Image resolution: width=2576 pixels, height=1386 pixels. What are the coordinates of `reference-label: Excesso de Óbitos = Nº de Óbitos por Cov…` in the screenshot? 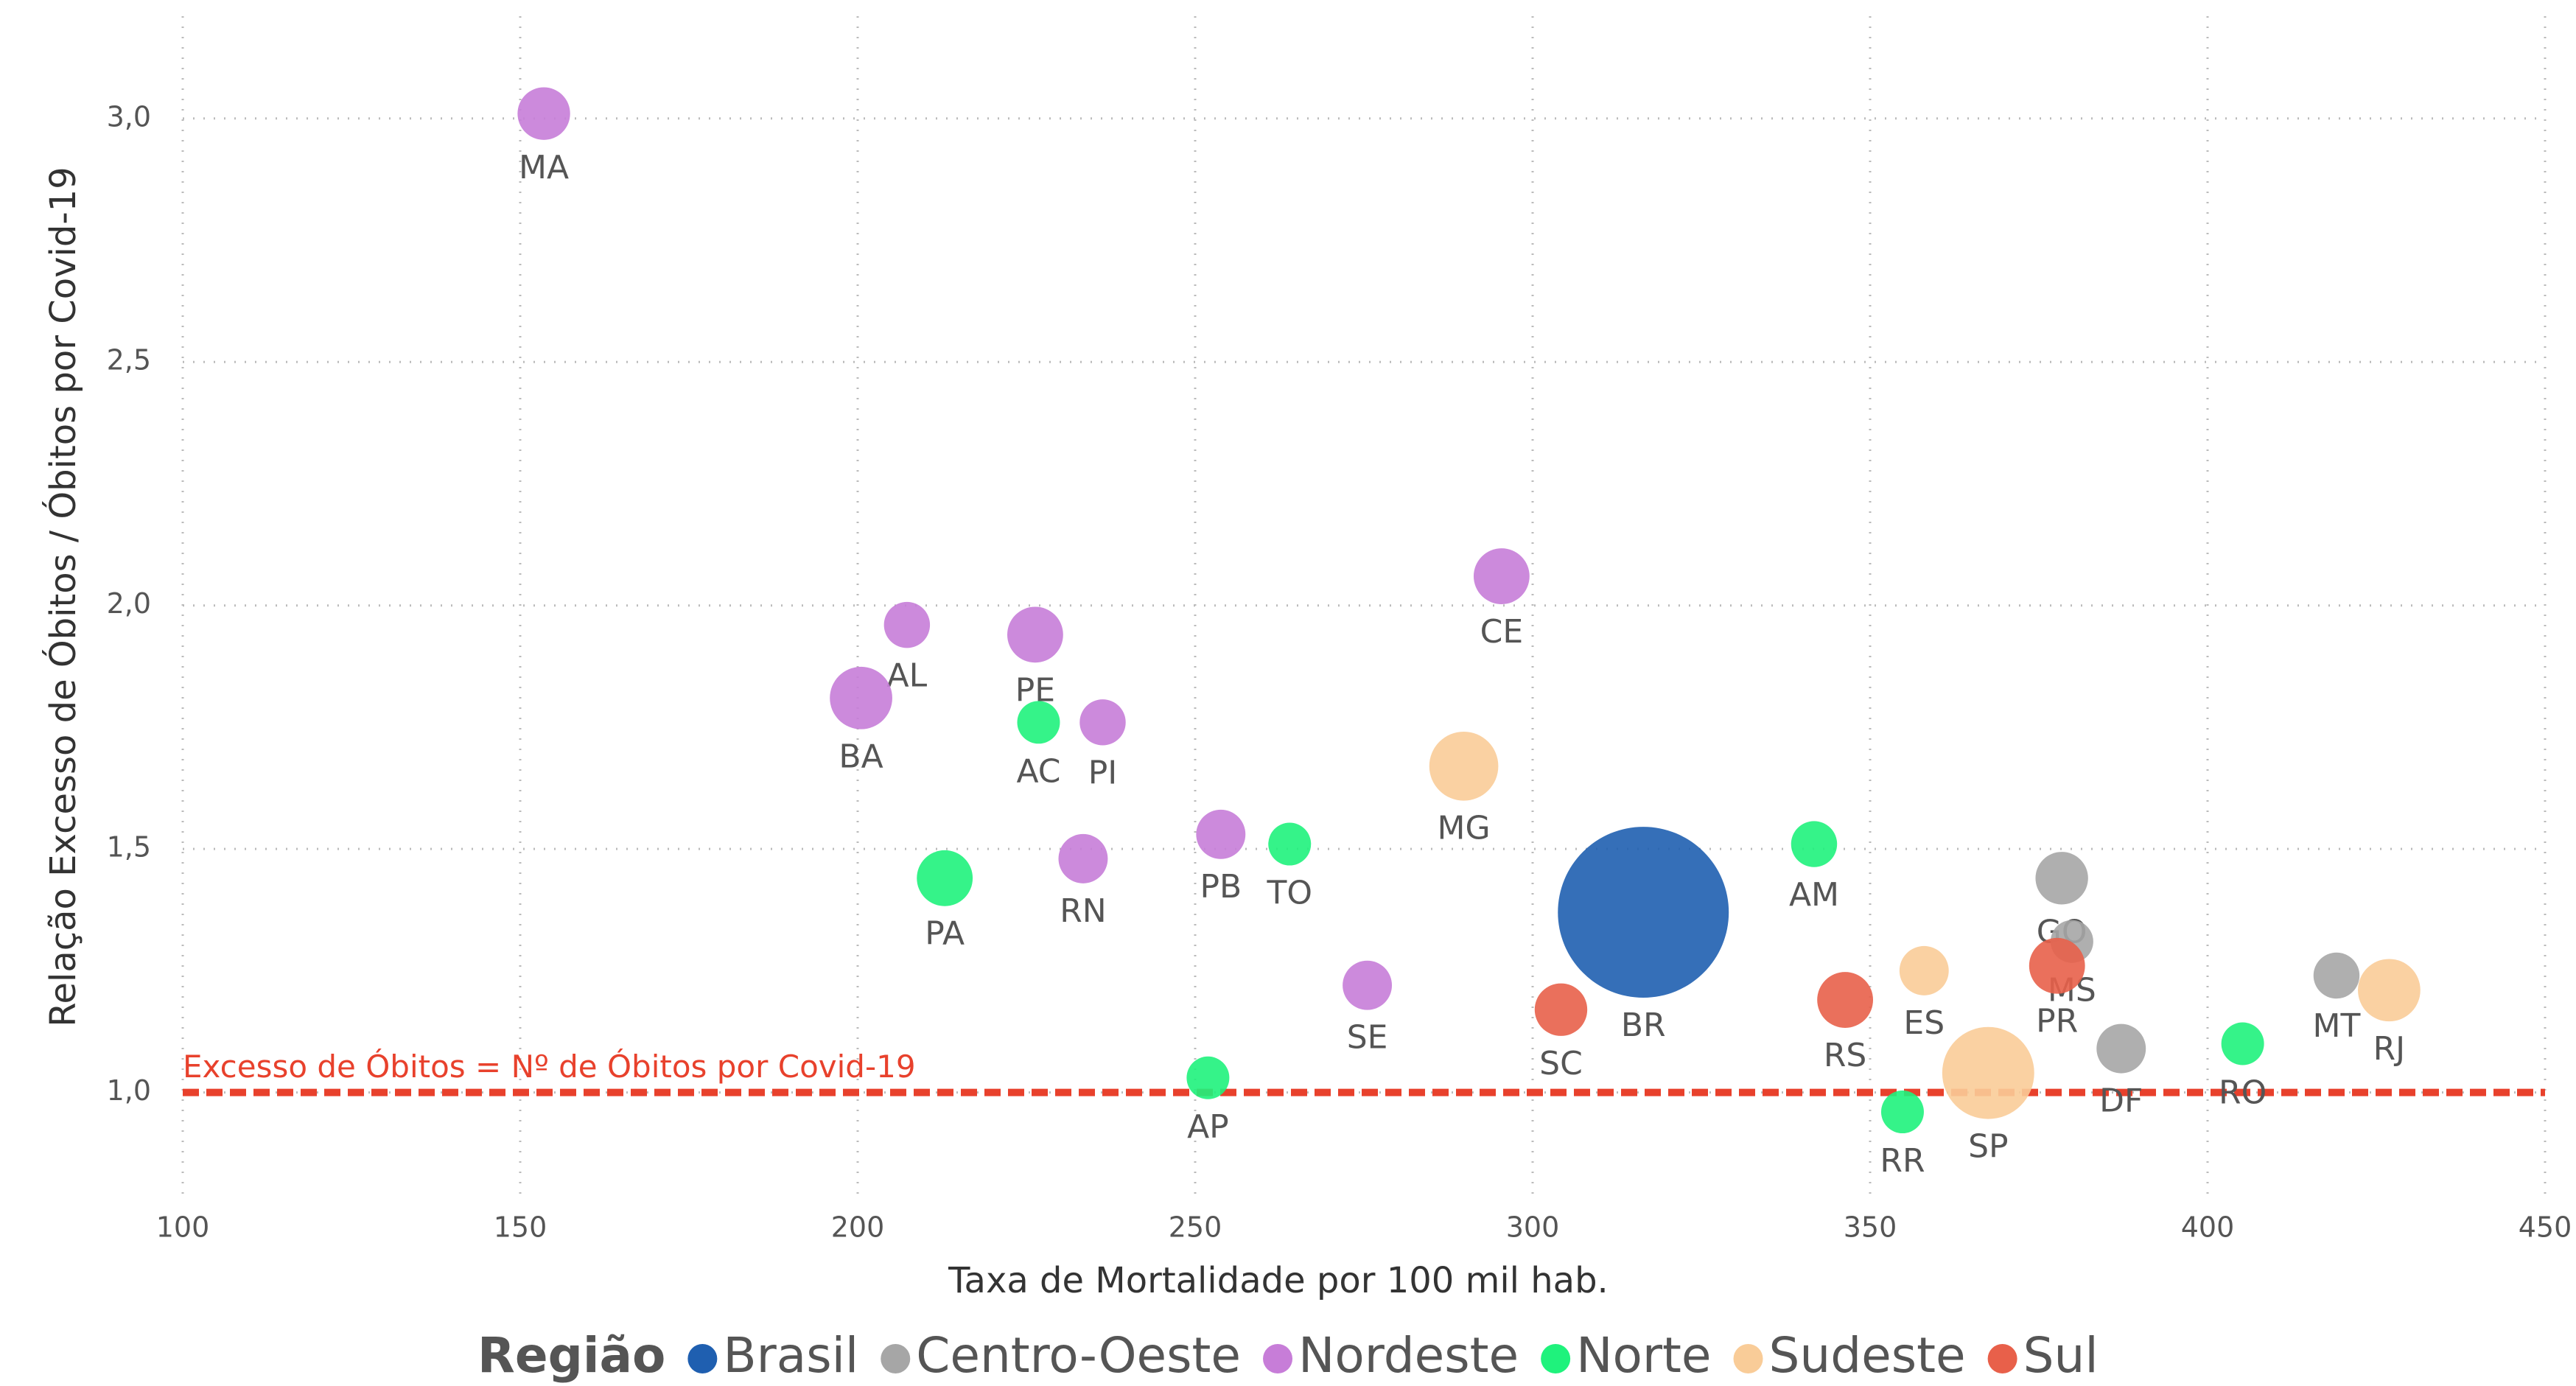 It's located at (549, 1066).